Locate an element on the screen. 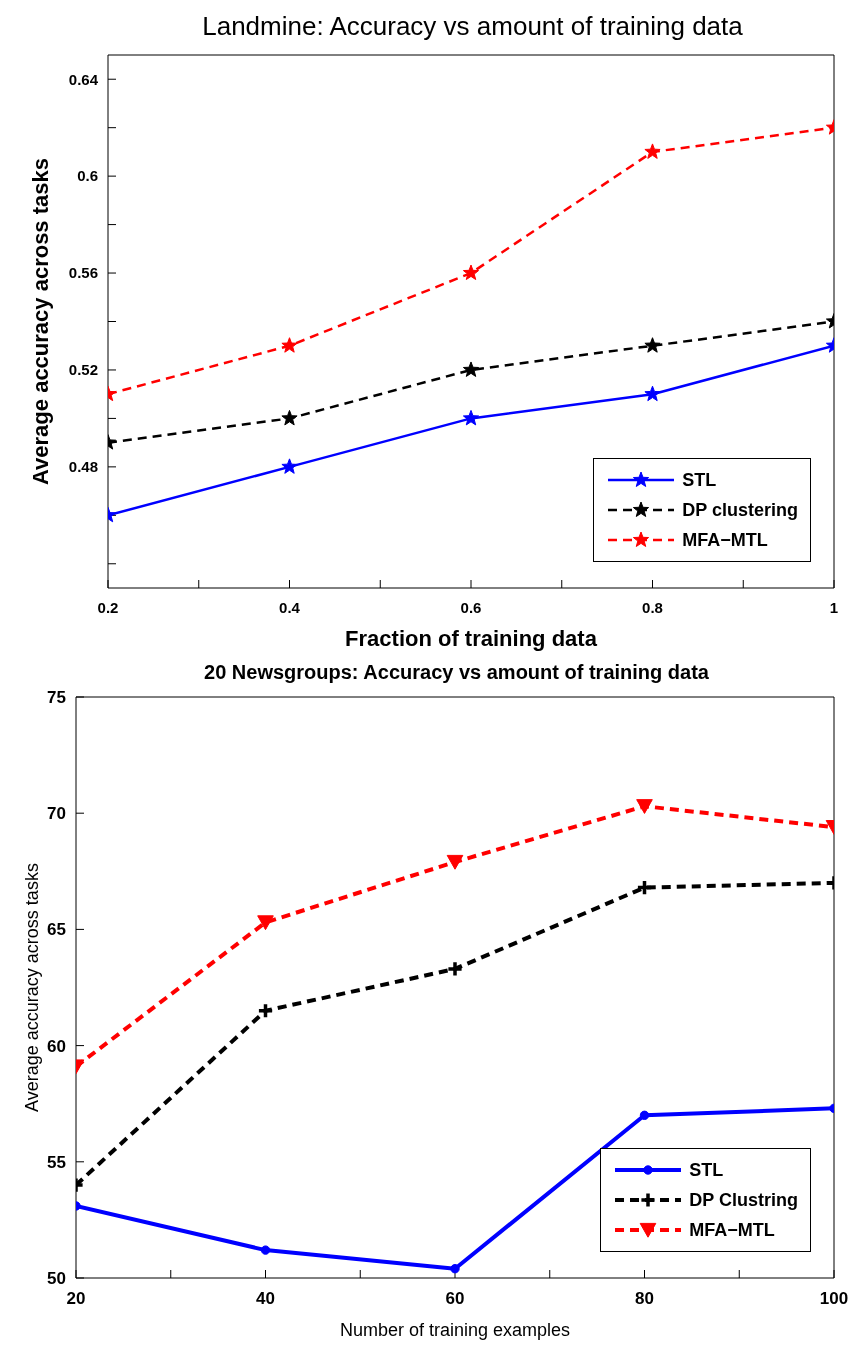  x-tick-label: 80 is located at coordinates (644, 1299).